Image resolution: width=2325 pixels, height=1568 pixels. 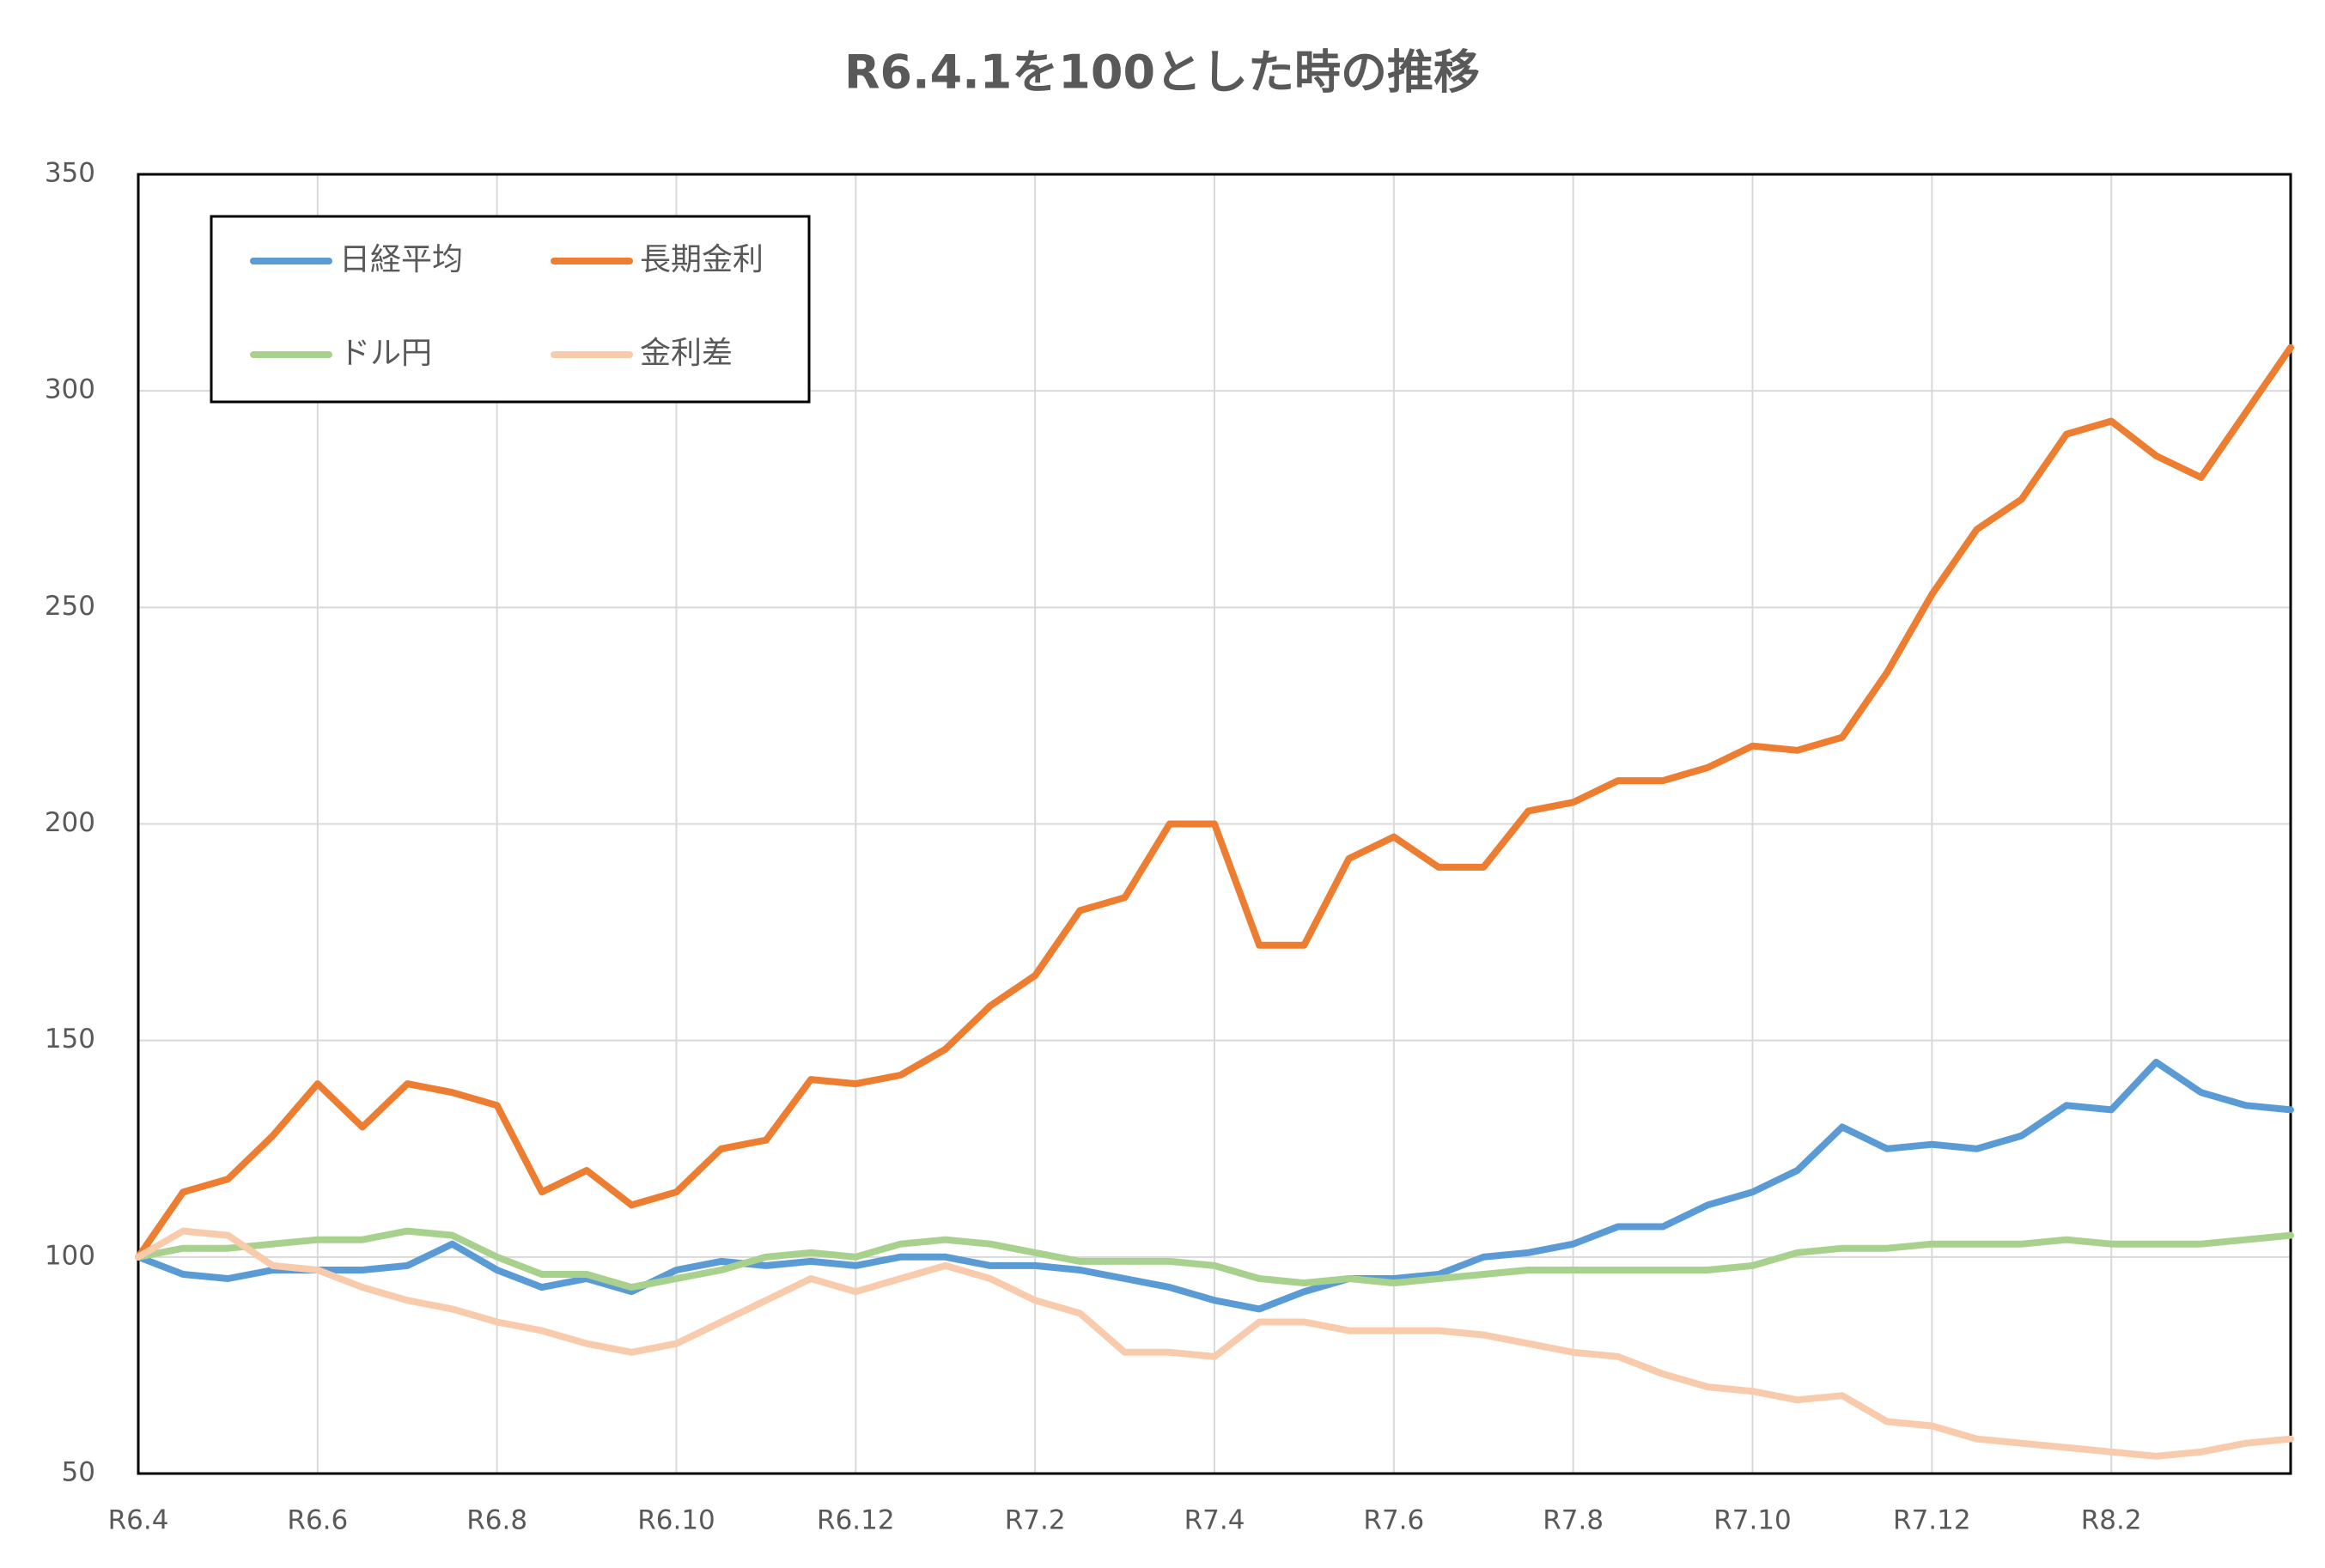 I want to click on y-tick-label: 250, so click(x=70, y=606).